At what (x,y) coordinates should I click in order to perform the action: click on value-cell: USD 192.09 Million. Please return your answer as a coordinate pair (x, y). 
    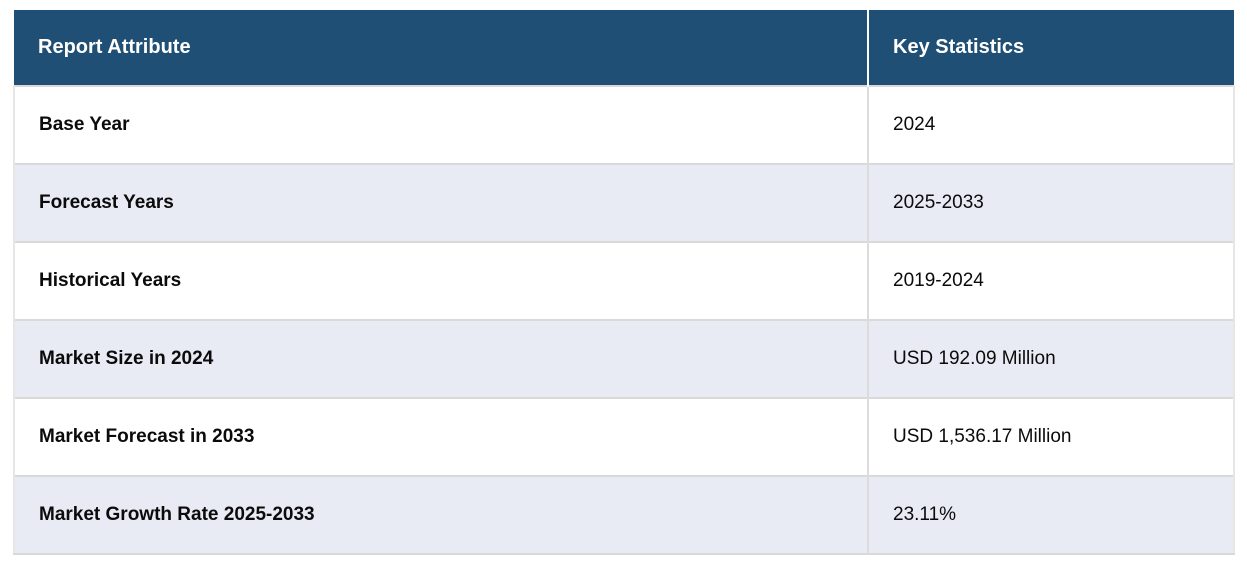
    Looking at the image, I should click on (1051, 358).